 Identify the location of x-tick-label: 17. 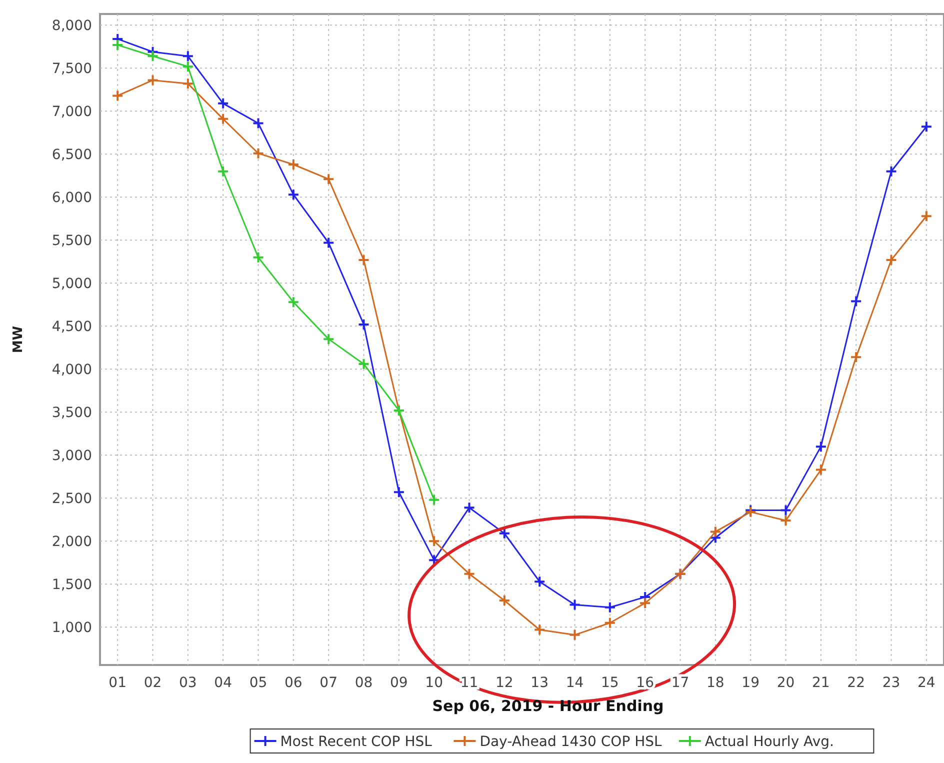
(680, 683).